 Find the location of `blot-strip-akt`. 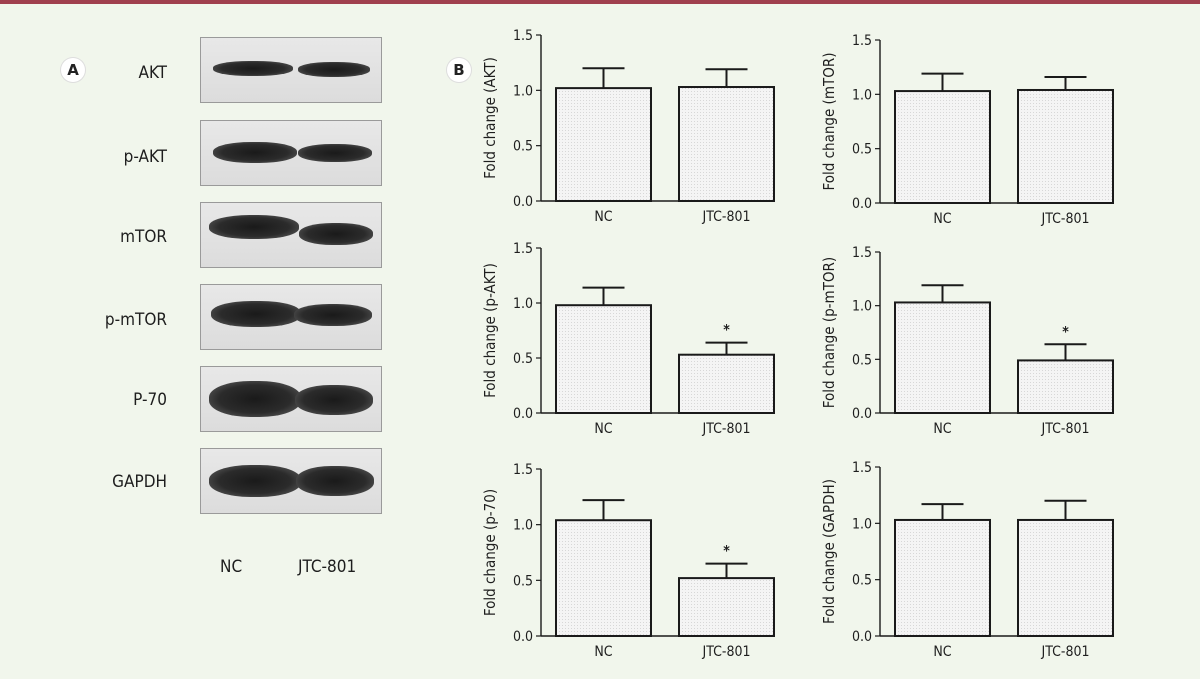

blot-strip-akt is located at coordinates (291, 70).